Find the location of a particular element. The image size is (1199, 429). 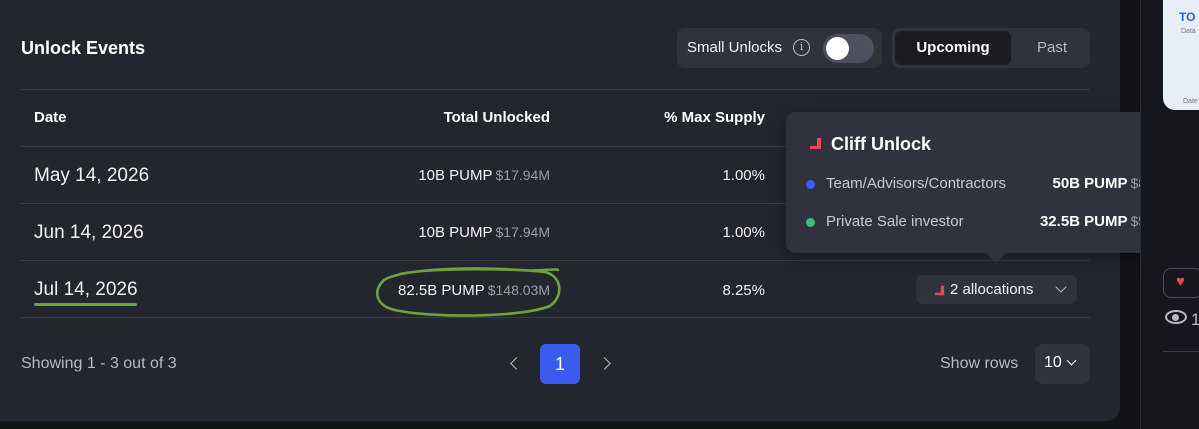

column-header-max-supply: % Max Supply is located at coordinates (714, 117).